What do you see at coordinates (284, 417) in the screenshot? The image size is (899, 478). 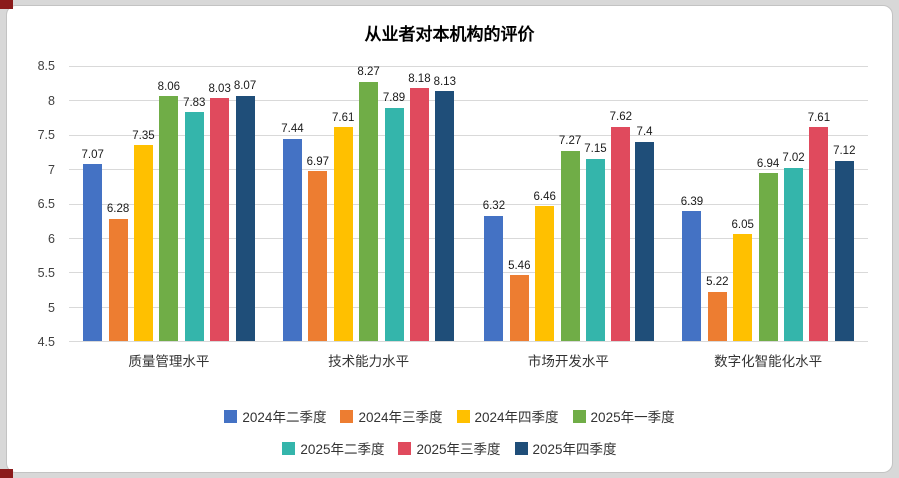 I see `legend-label: 2024年二季度` at bounding box center [284, 417].